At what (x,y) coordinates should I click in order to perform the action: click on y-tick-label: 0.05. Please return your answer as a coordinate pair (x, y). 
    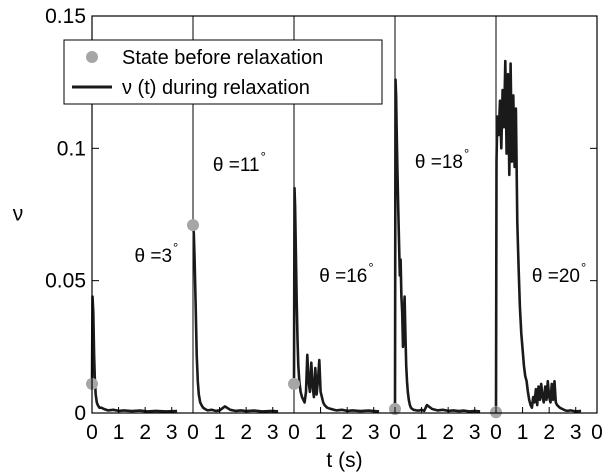
    Looking at the image, I should click on (65, 281).